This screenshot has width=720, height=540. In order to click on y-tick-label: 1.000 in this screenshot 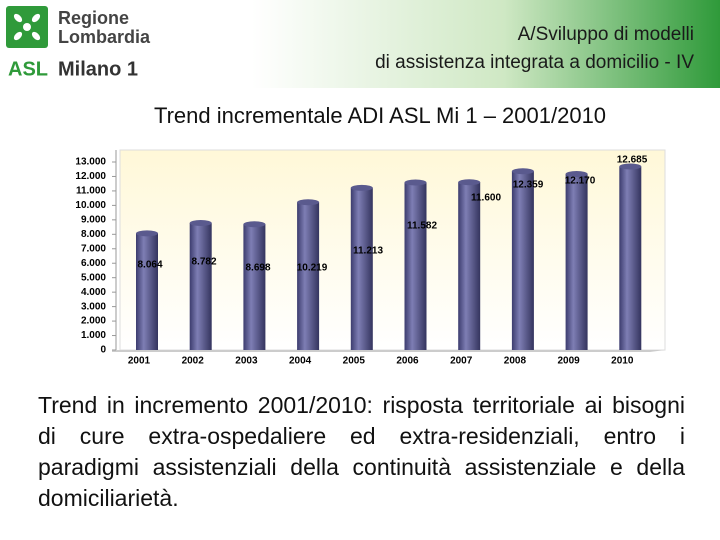, I will do `click(93, 335)`.